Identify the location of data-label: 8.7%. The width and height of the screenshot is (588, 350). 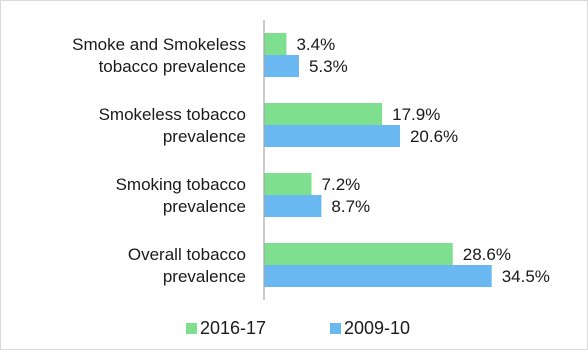
(350, 206).